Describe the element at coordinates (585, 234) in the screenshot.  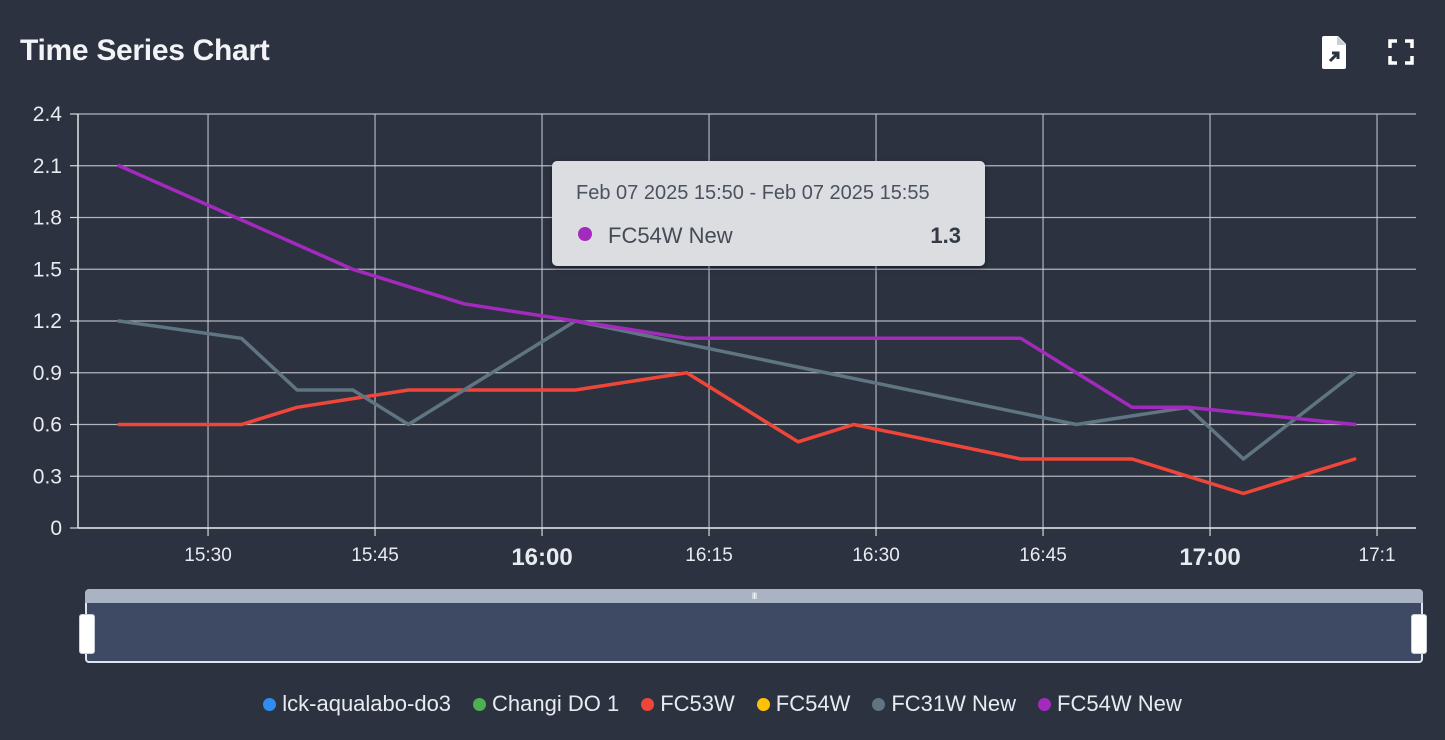
I see `tooltip-series-dot` at that location.